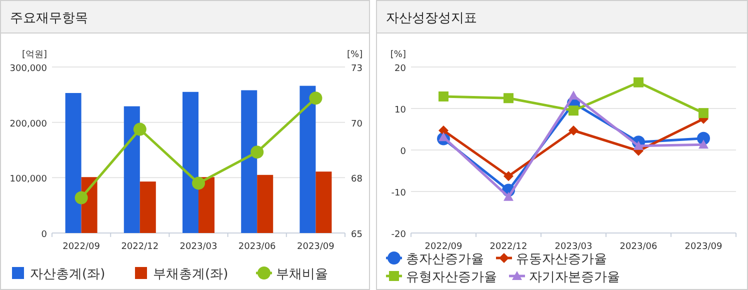 This screenshot has height=290, width=748. What do you see at coordinates (398, 193) in the screenshot?
I see `y-tick-label: -10` at bounding box center [398, 193].